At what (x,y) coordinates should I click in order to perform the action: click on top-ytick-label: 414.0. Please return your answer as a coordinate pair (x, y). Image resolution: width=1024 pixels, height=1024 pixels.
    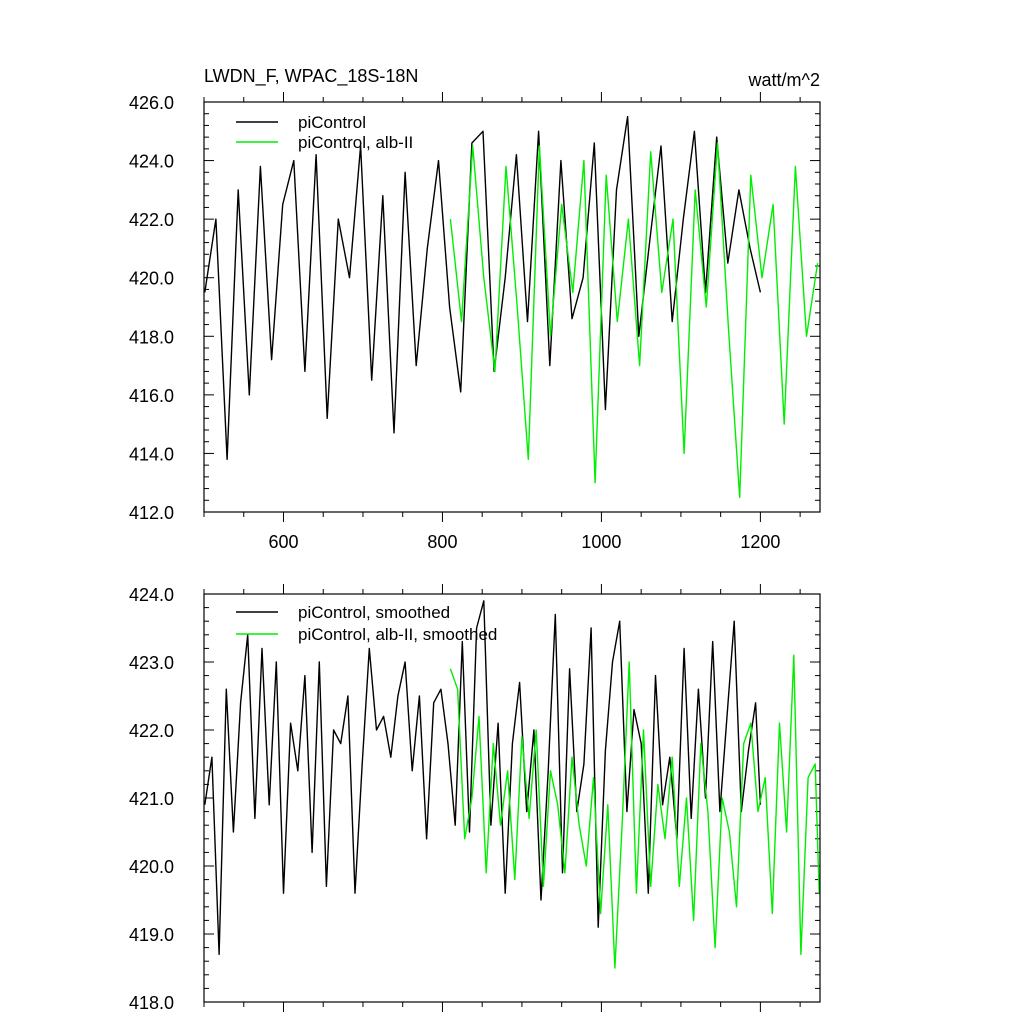
    Looking at the image, I should click on (151, 454).